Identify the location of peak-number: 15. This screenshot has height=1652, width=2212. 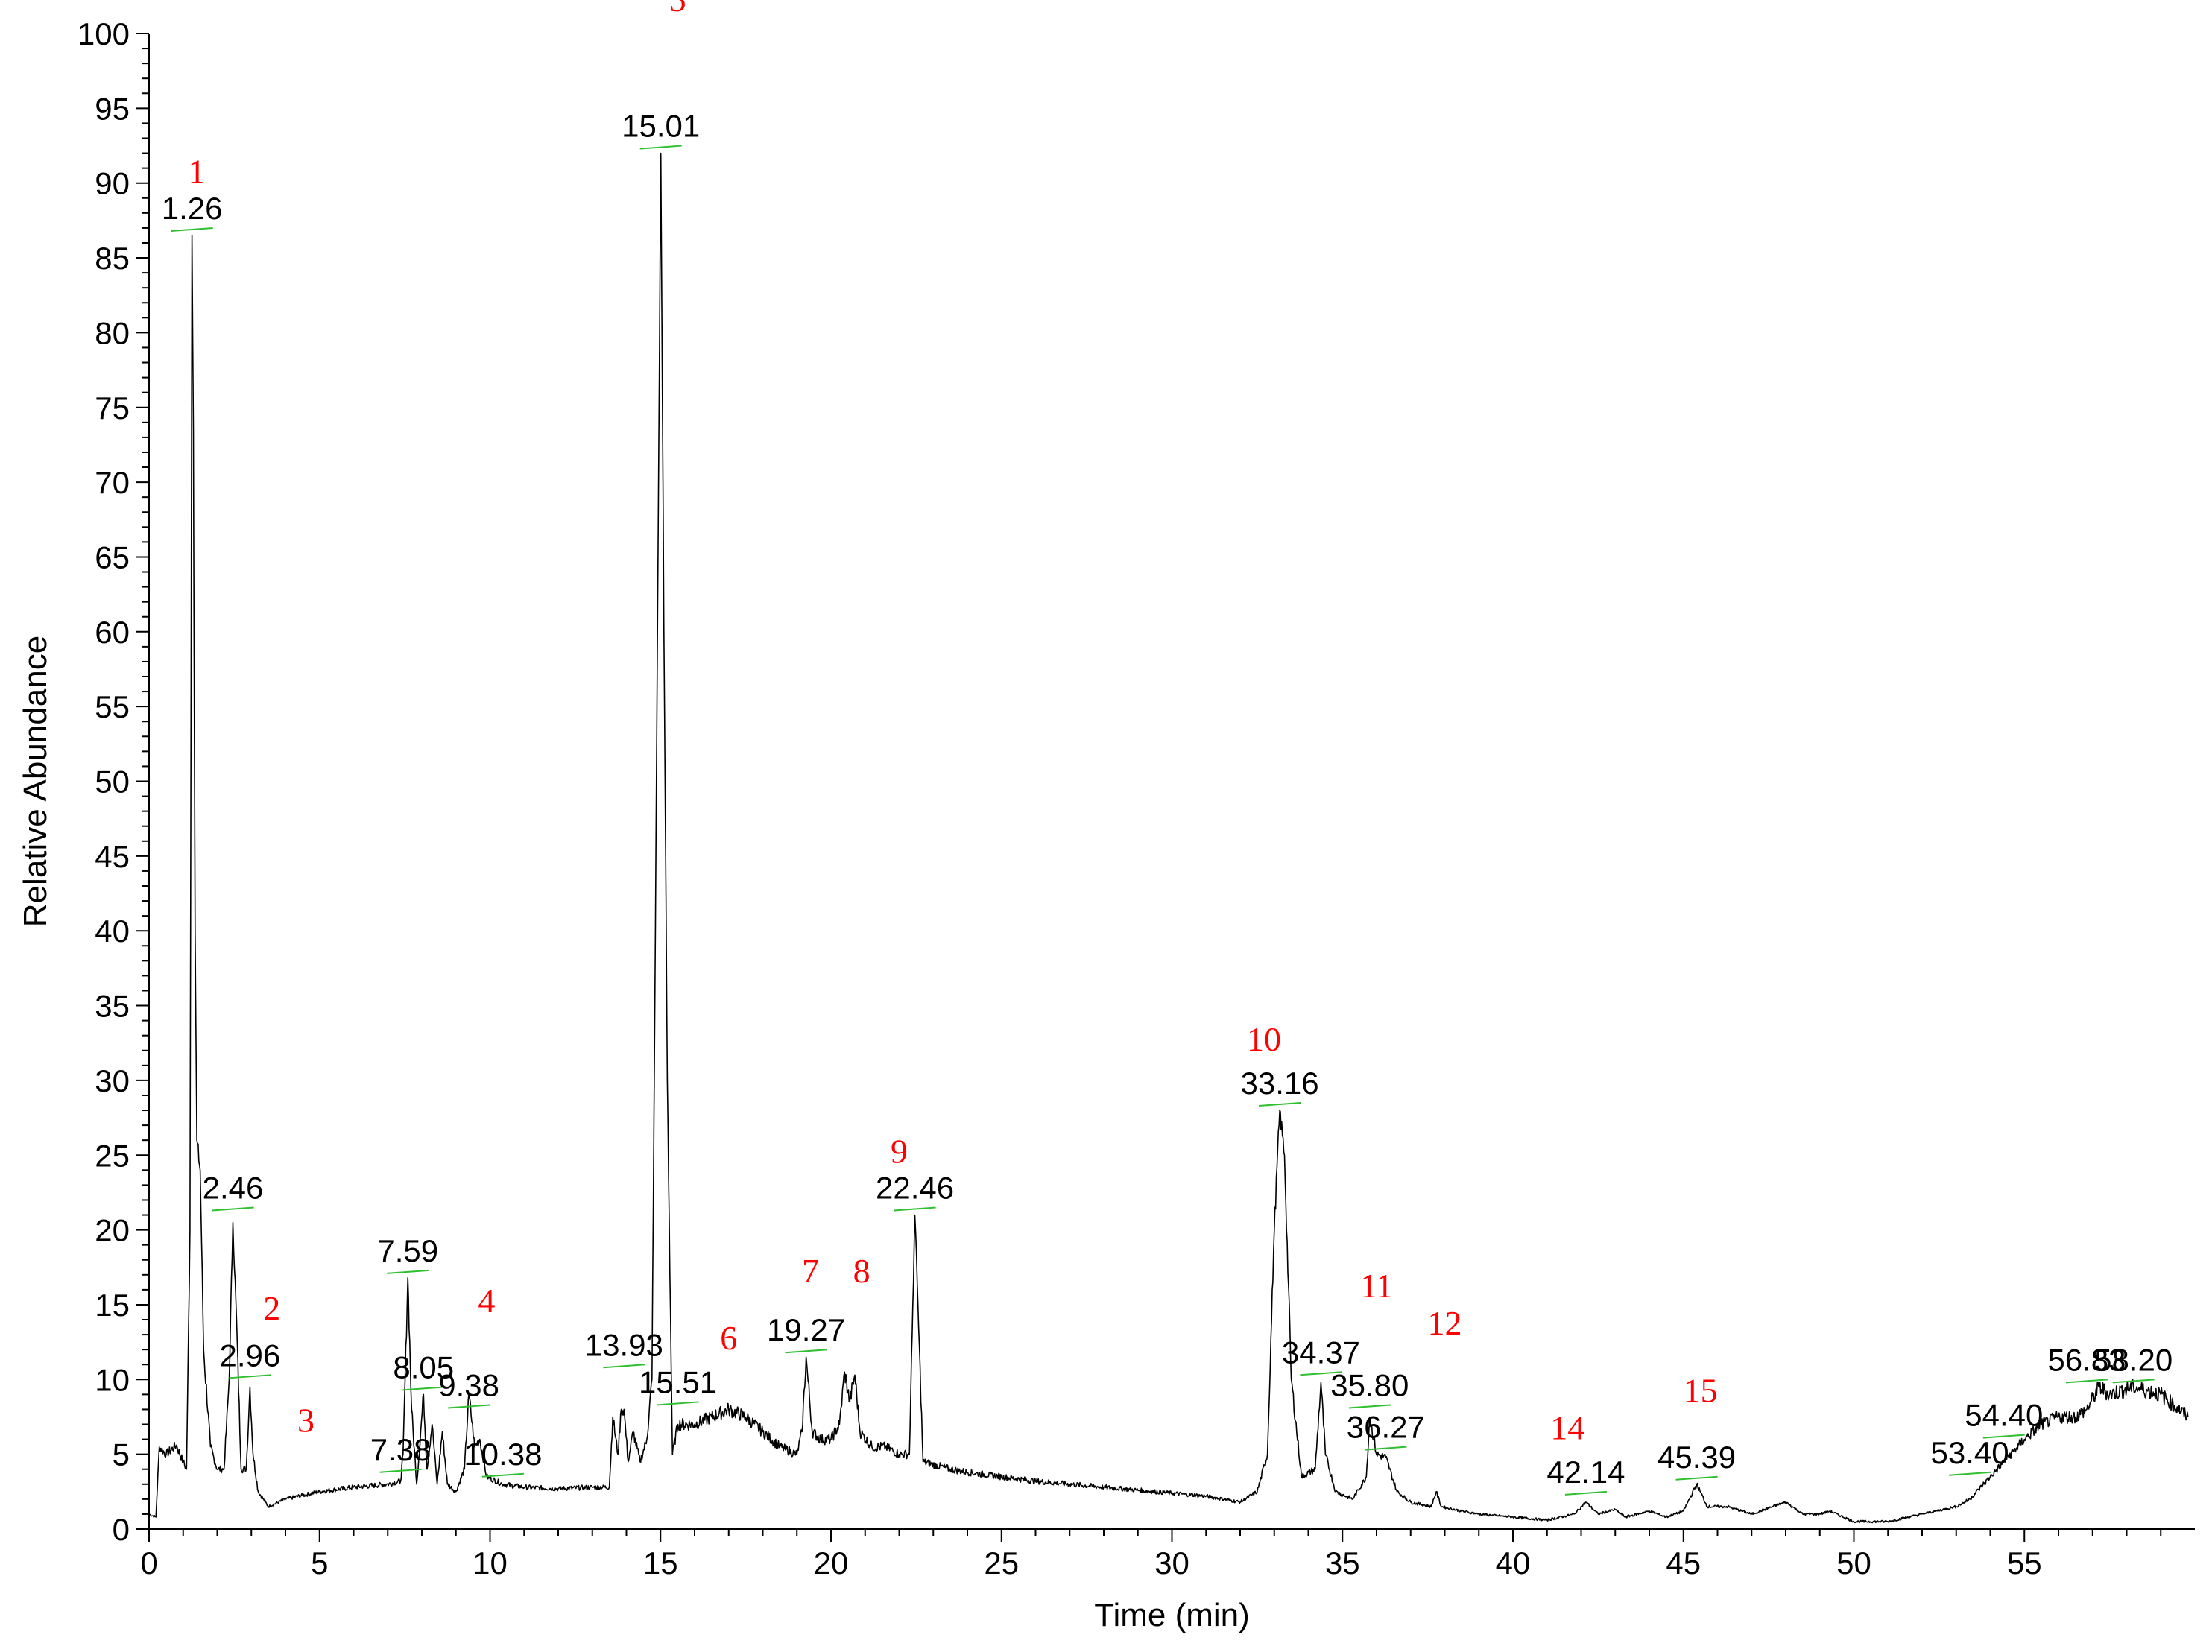
(1701, 1390).